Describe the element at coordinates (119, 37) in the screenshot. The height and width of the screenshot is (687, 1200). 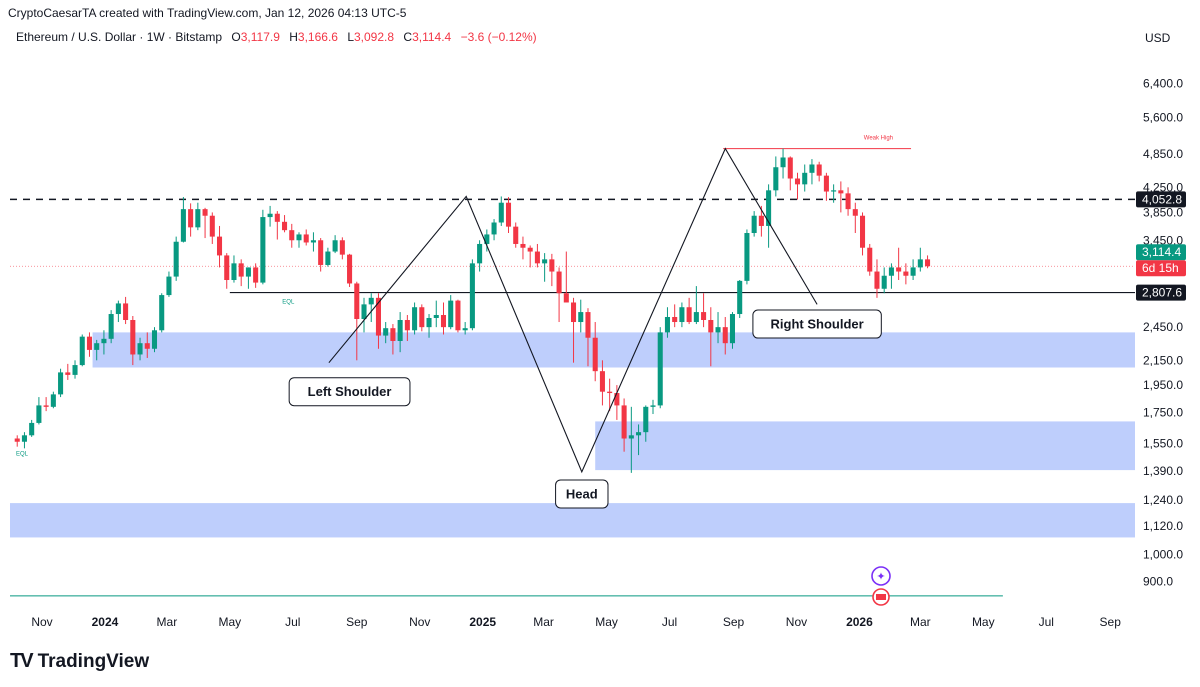
I see `symbol-title: Ethereum / U.S. Dollar · 1W · Bitstamp` at that location.